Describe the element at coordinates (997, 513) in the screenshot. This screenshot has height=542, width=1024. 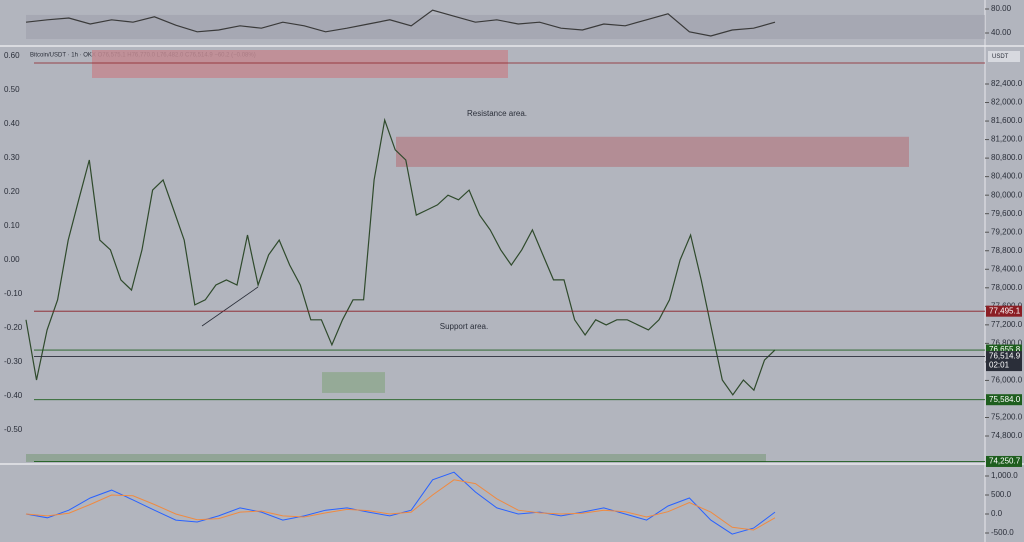
I see `y-tick-label: 0.0` at that location.